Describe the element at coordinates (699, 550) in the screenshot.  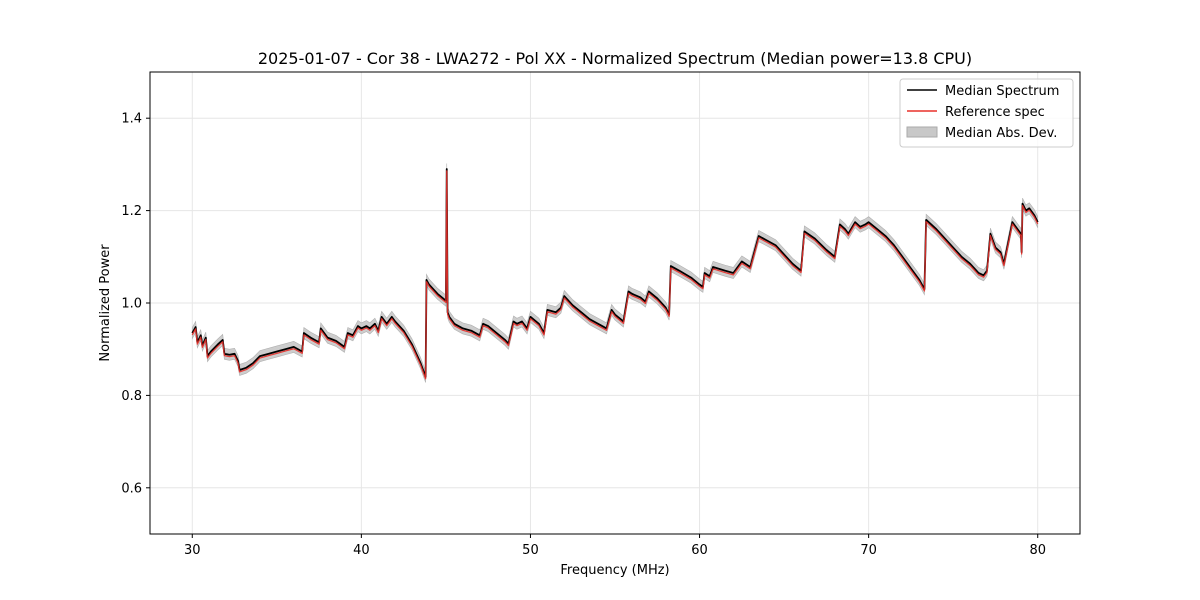
I see `x-tick-label: 60` at that location.